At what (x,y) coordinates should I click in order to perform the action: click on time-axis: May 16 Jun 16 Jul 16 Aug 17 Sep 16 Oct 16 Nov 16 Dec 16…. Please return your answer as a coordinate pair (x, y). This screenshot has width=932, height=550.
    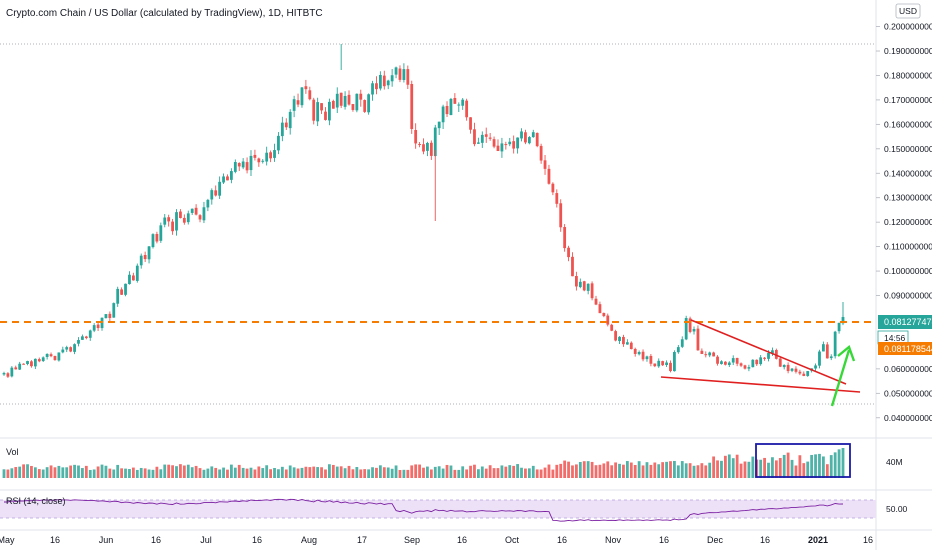
    Looking at the image, I should click on (436, 540).